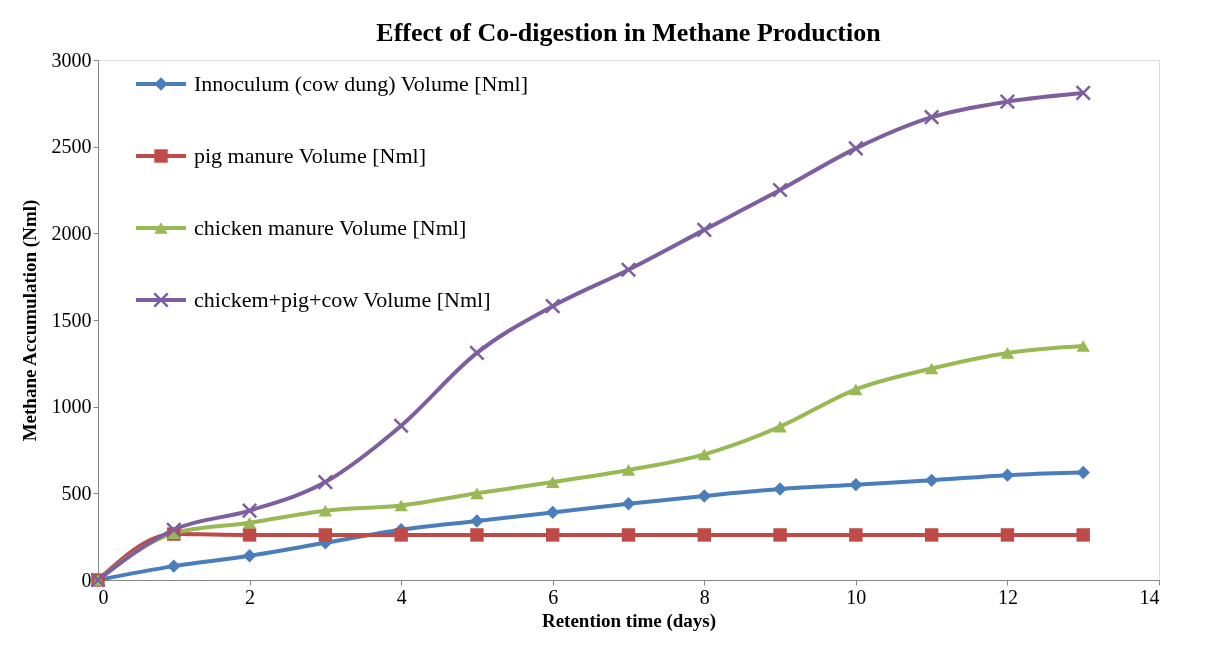 The width and height of the screenshot is (1207, 660). What do you see at coordinates (342, 299) in the screenshot?
I see `legend-label: chickem+pig+cow Volume [Nml]` at bounding box center [342, 299].